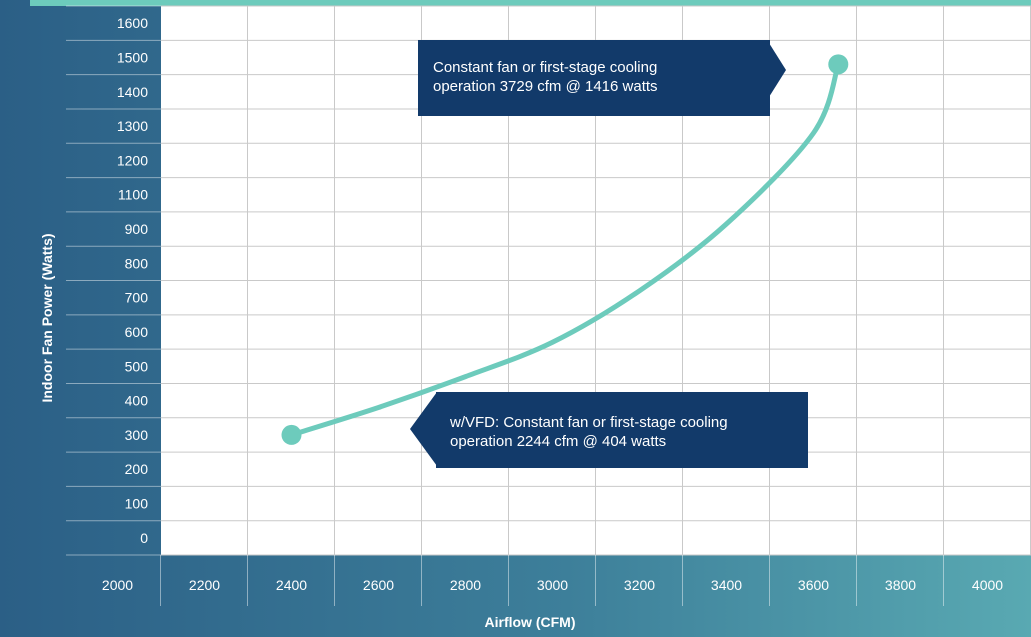  I want to click on y-tick-label: 300, so click(137, 435).